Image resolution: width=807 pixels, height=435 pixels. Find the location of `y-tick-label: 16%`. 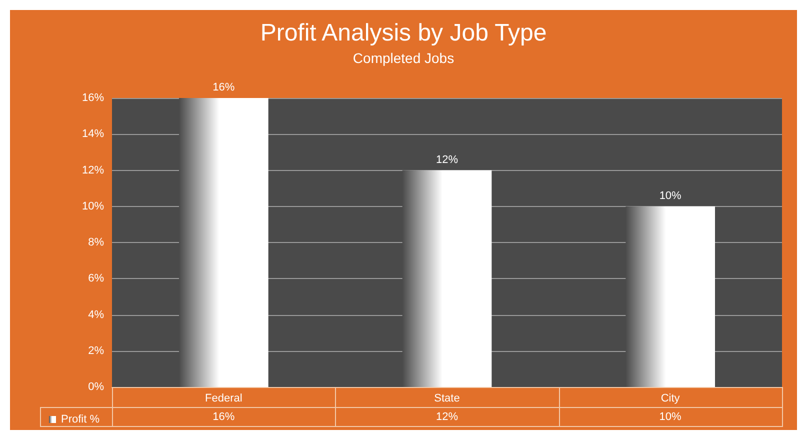

y-tick-label: 16% is located at coordinates (93, 98).